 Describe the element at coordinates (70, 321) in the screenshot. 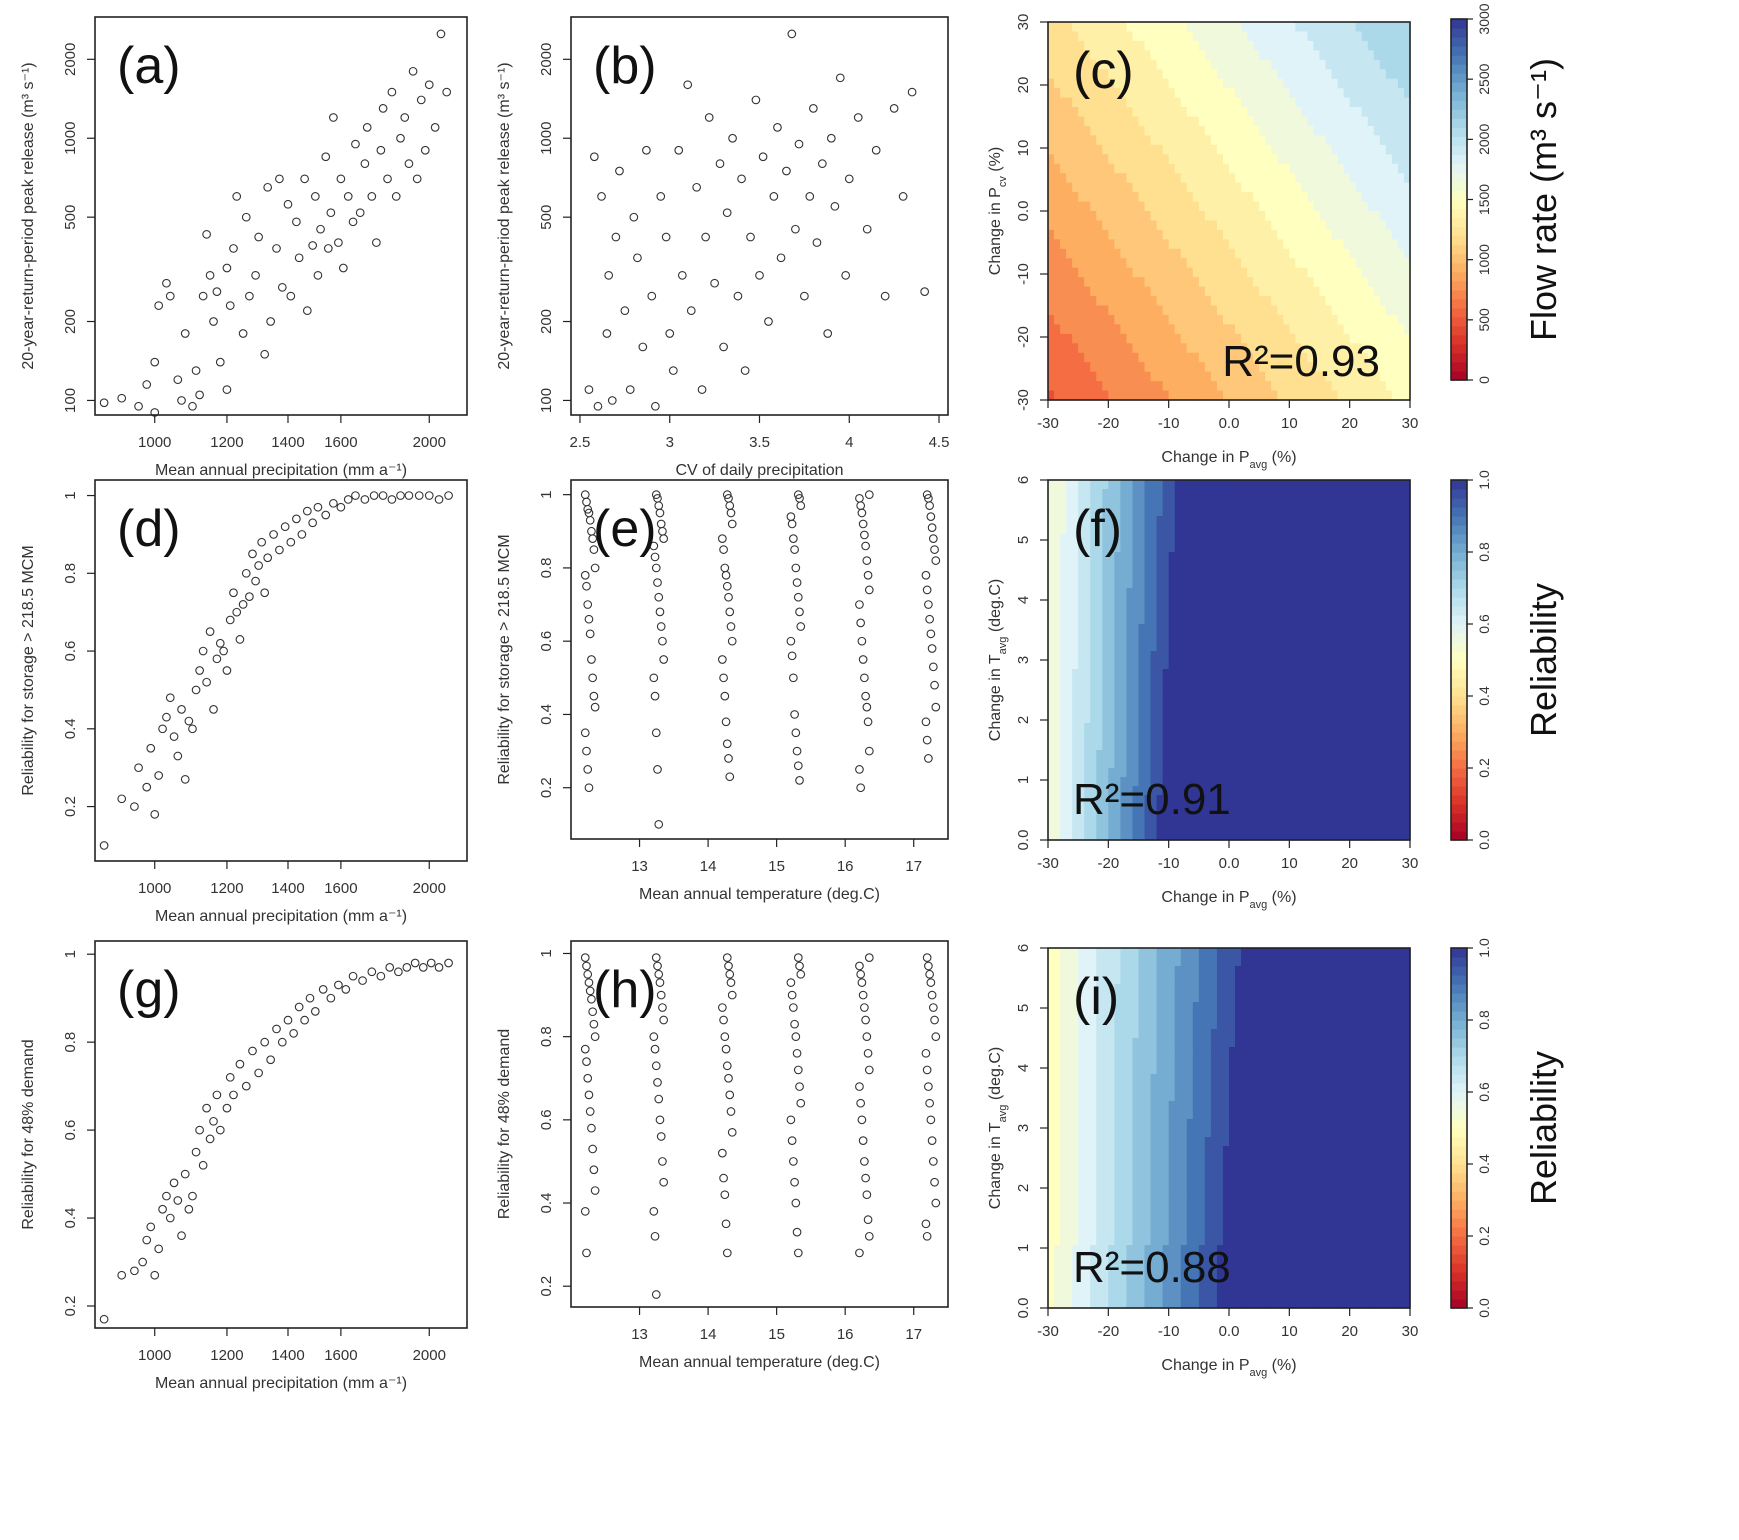

I see `y-tick-label: 200` at that location.